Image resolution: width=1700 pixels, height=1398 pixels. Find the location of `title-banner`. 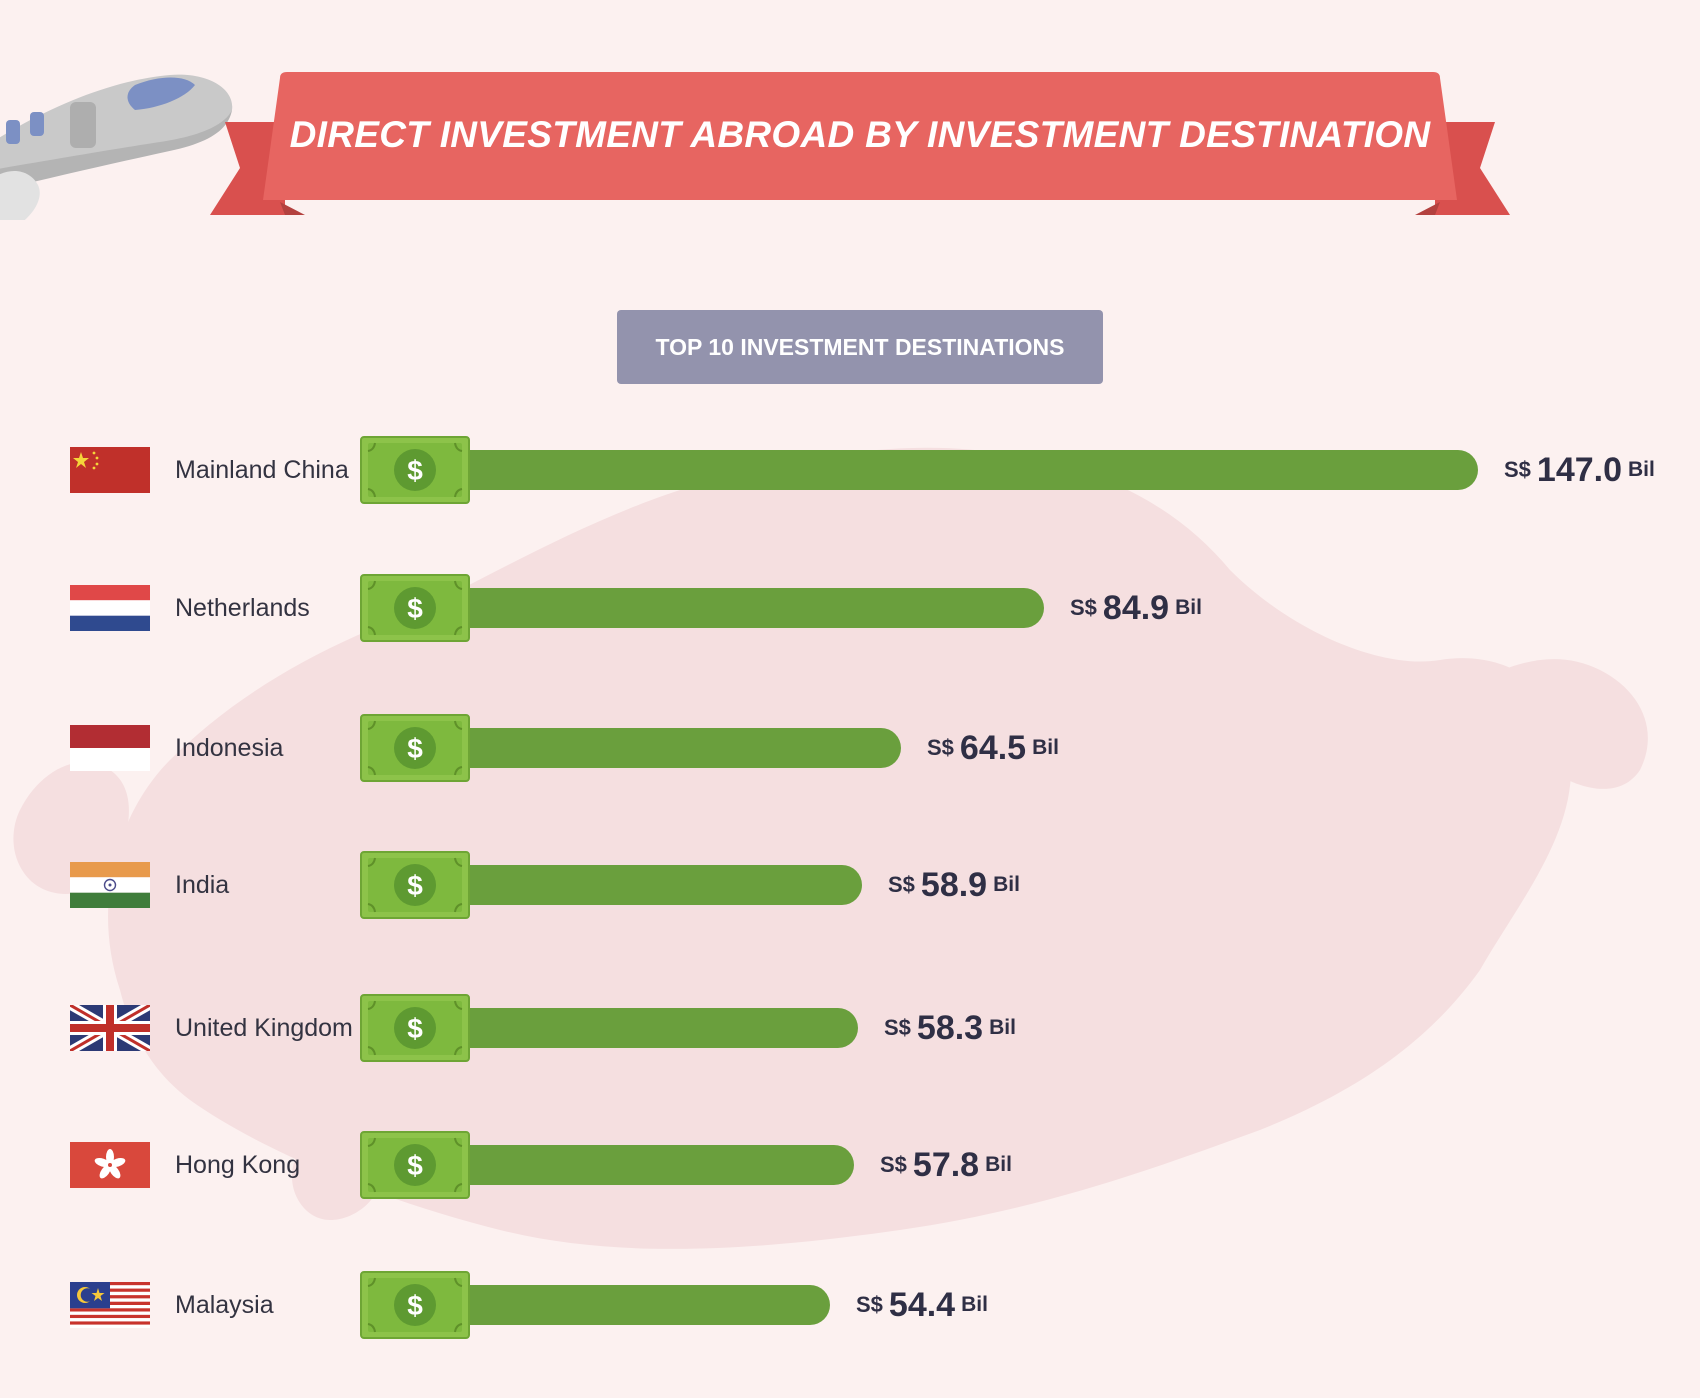

title-banner is located at coordinates (860, 143).